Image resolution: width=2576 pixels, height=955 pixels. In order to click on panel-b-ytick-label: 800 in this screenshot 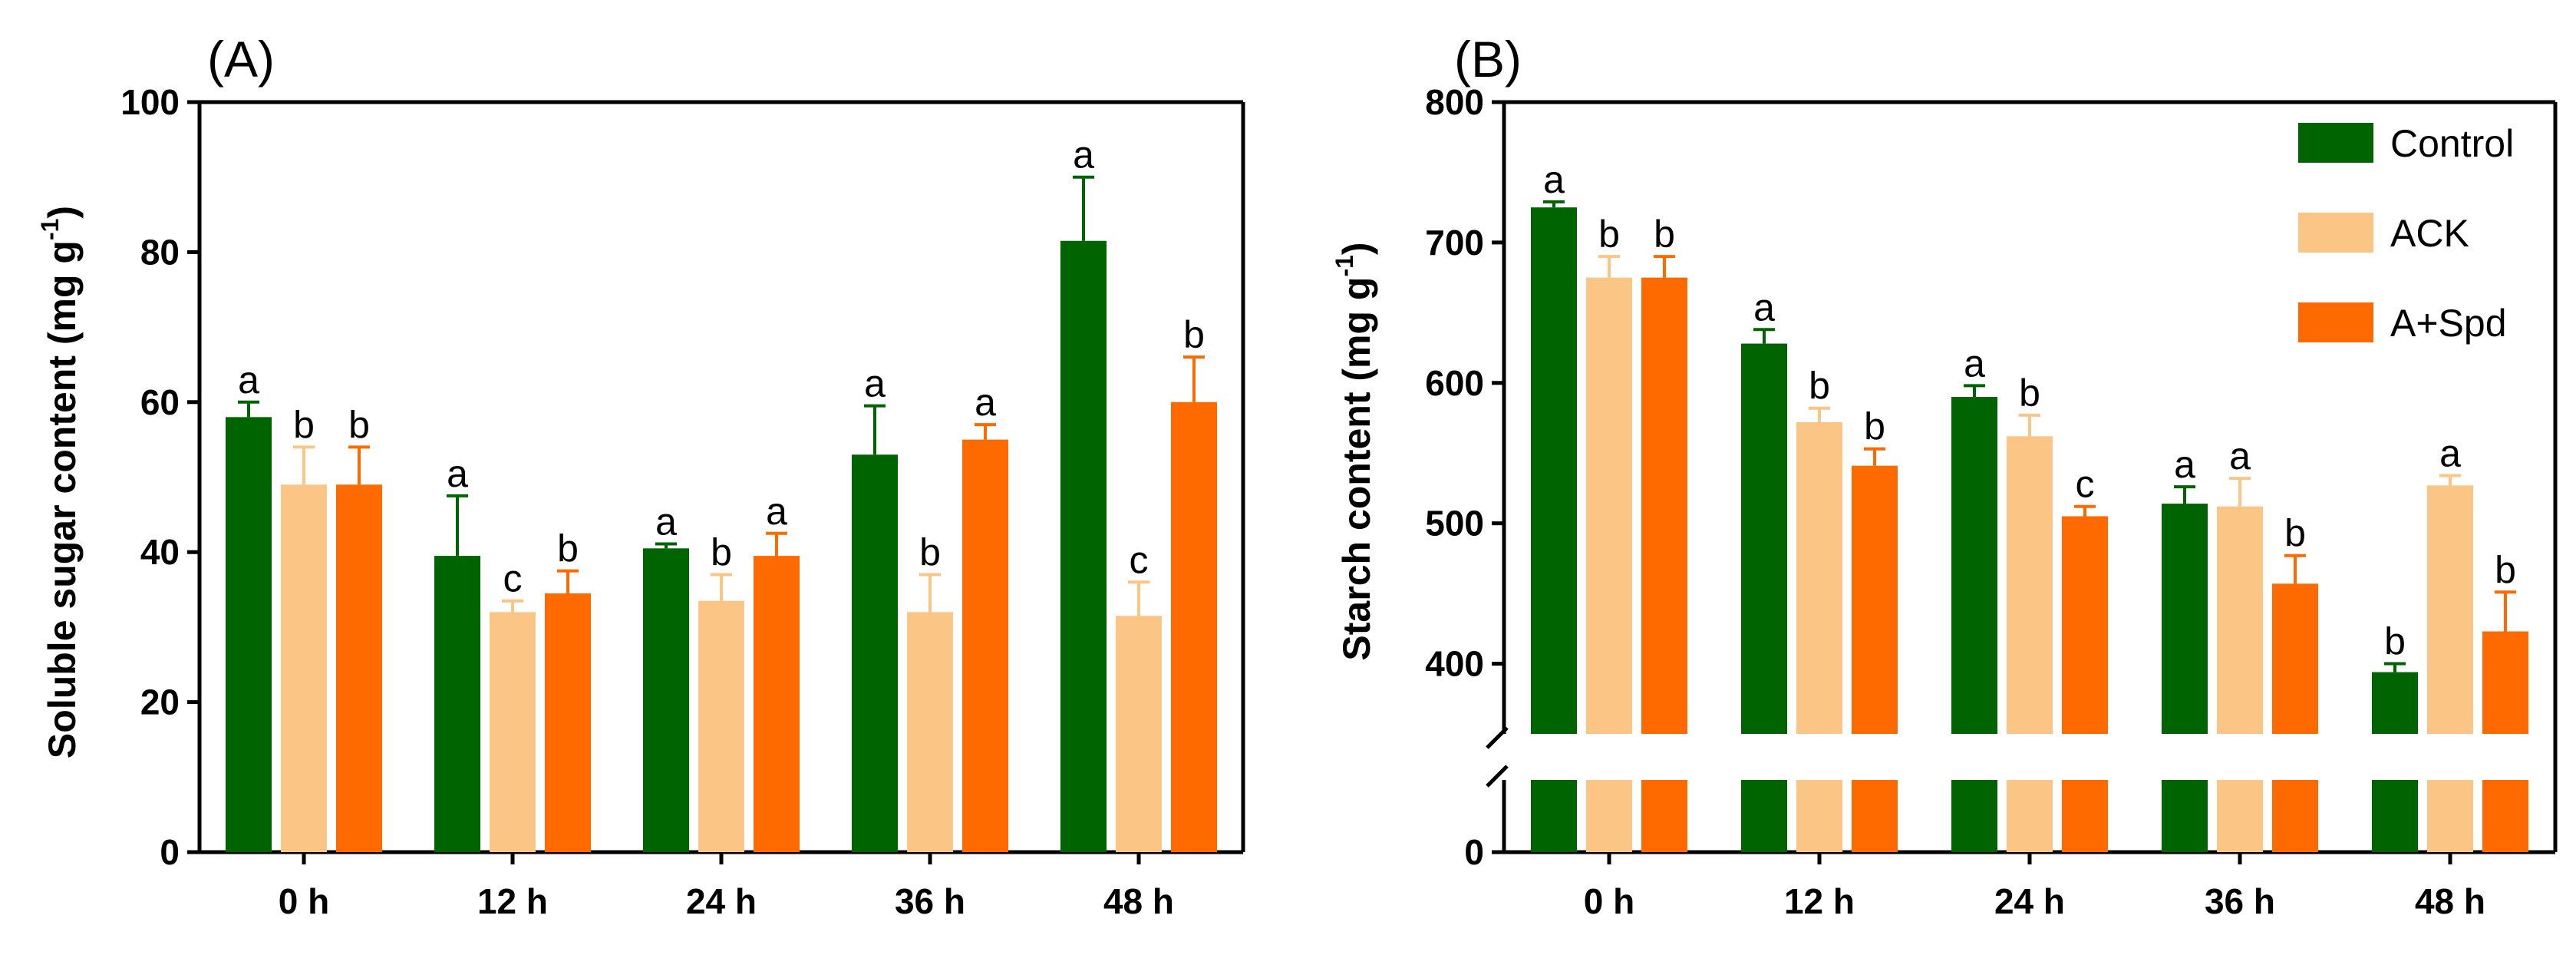, I will do `click(1454, 102)`.